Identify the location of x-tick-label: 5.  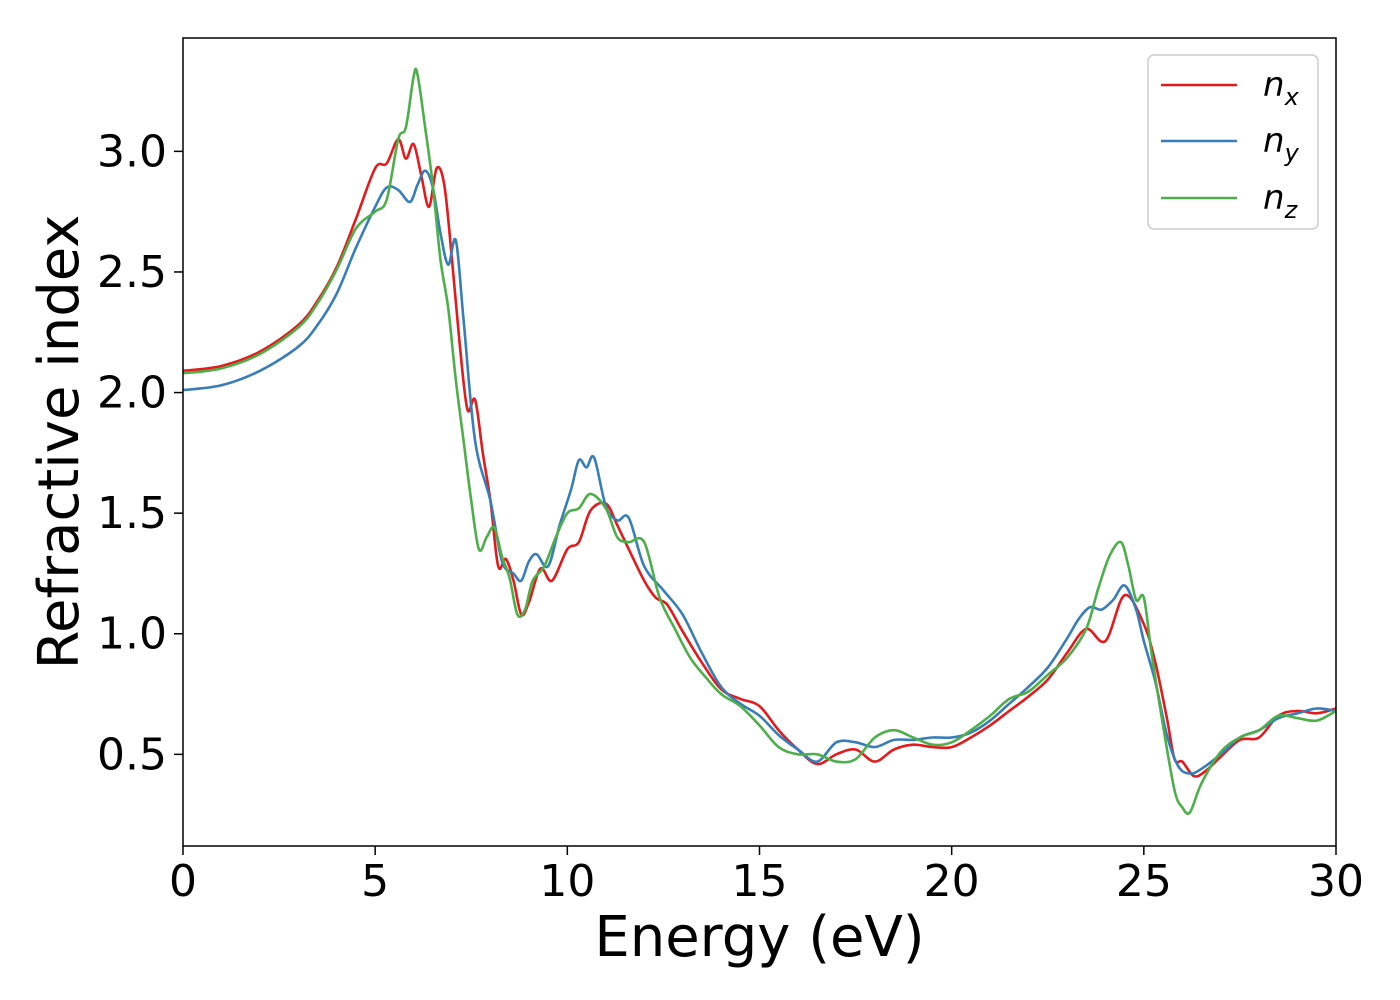
(375, 881).